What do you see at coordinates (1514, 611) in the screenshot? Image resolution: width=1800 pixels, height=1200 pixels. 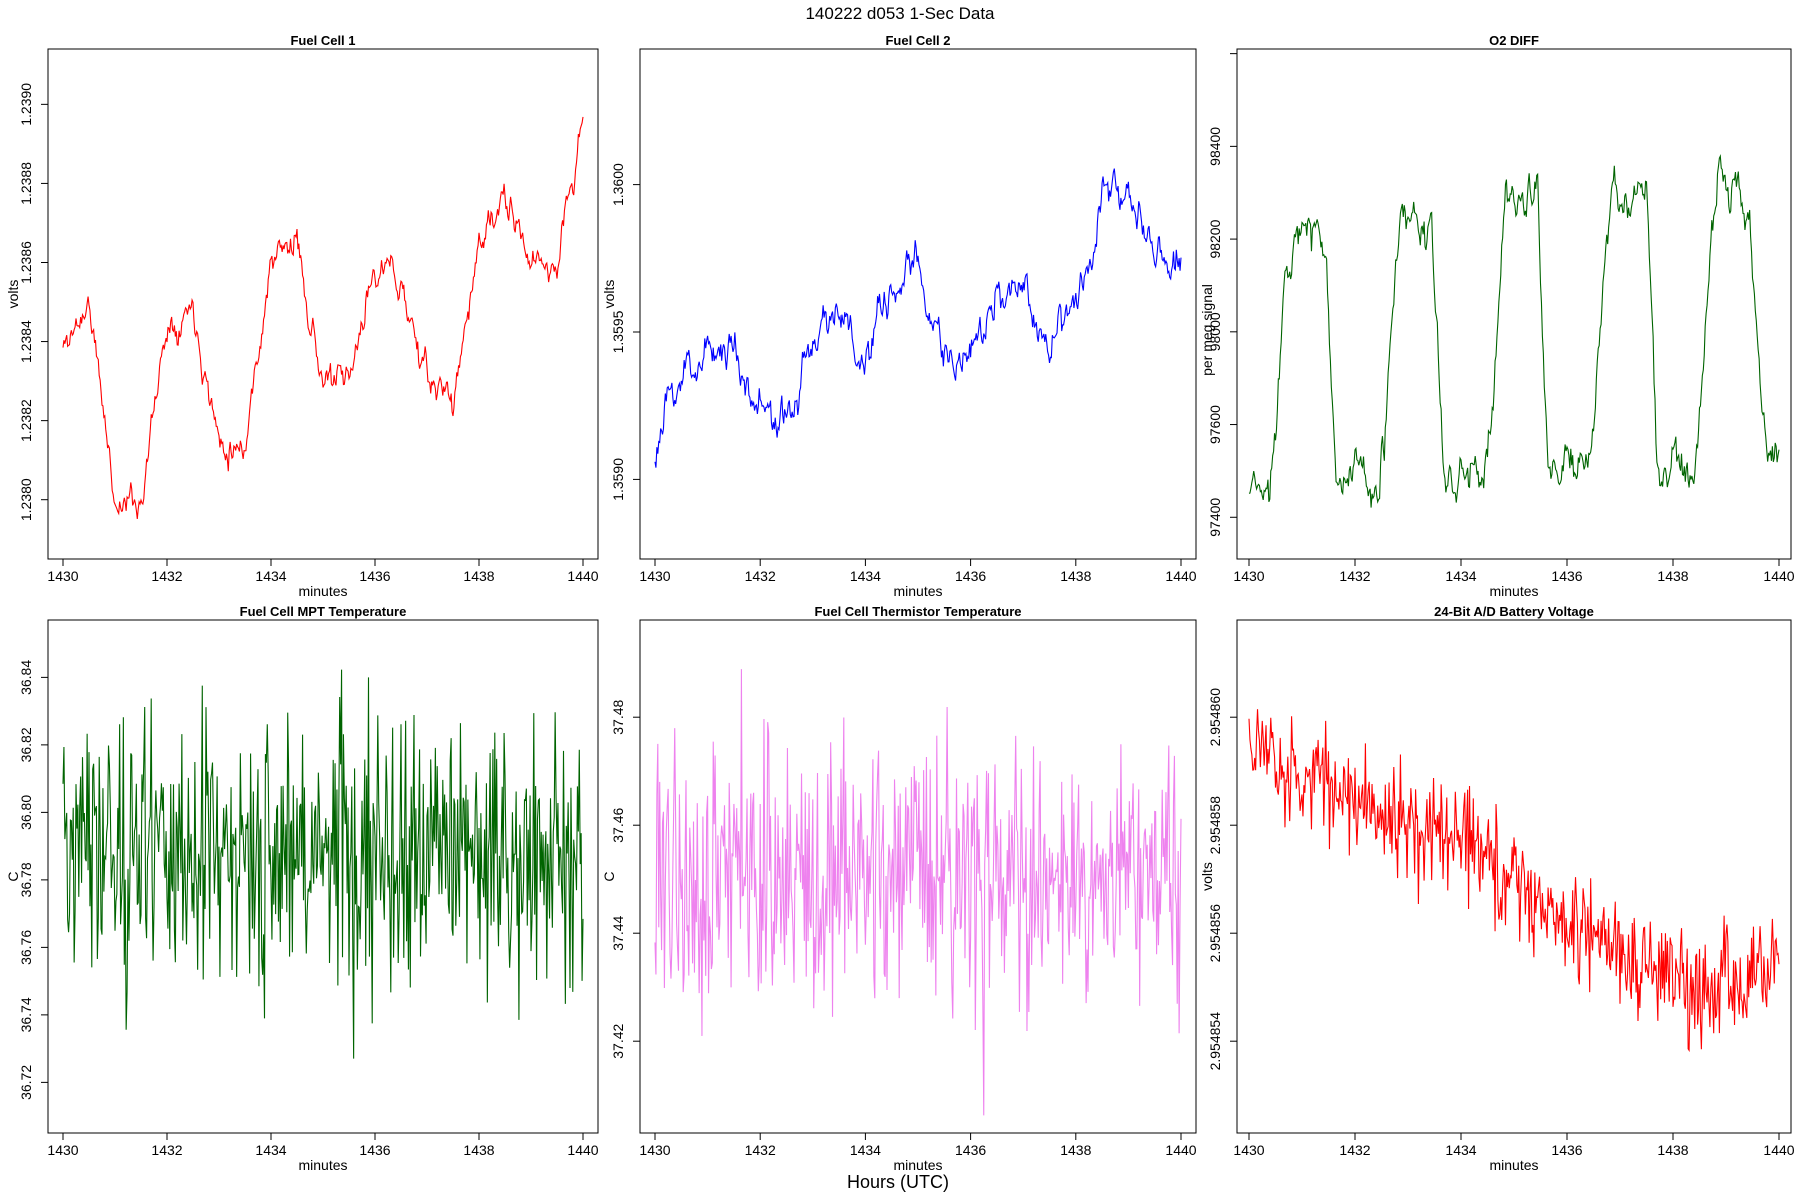 I see `panel-title: 24-Bit A/D Battery Voltage` at bounding box center [1514, 611].